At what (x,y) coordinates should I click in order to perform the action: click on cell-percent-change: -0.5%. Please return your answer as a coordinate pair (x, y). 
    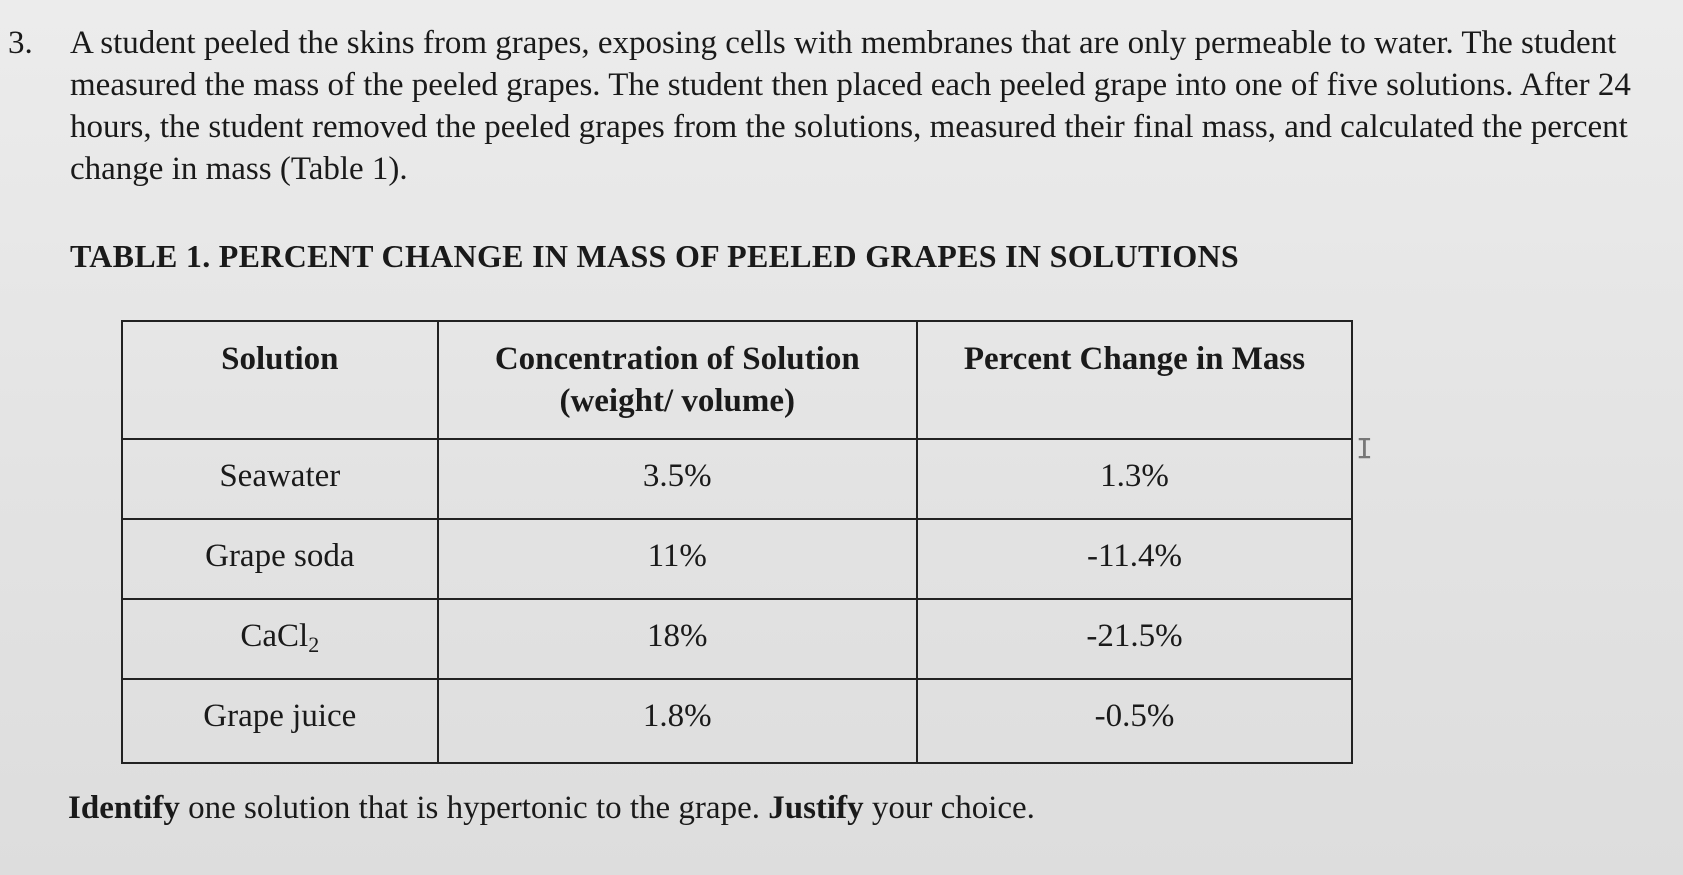
    Looking at the image, I should click on (1134, 721).